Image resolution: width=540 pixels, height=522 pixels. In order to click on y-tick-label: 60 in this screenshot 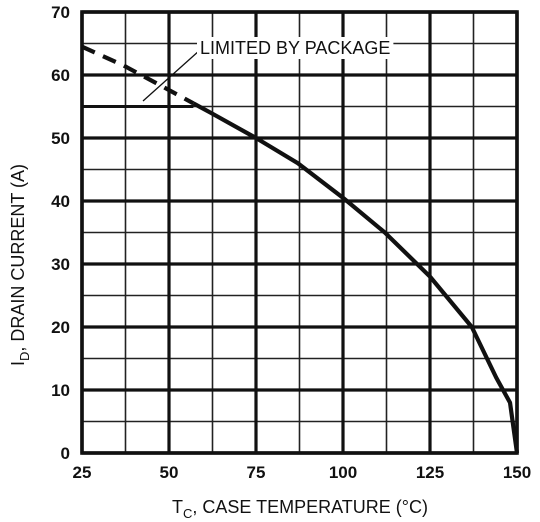, I will do `click(60, 75)`.